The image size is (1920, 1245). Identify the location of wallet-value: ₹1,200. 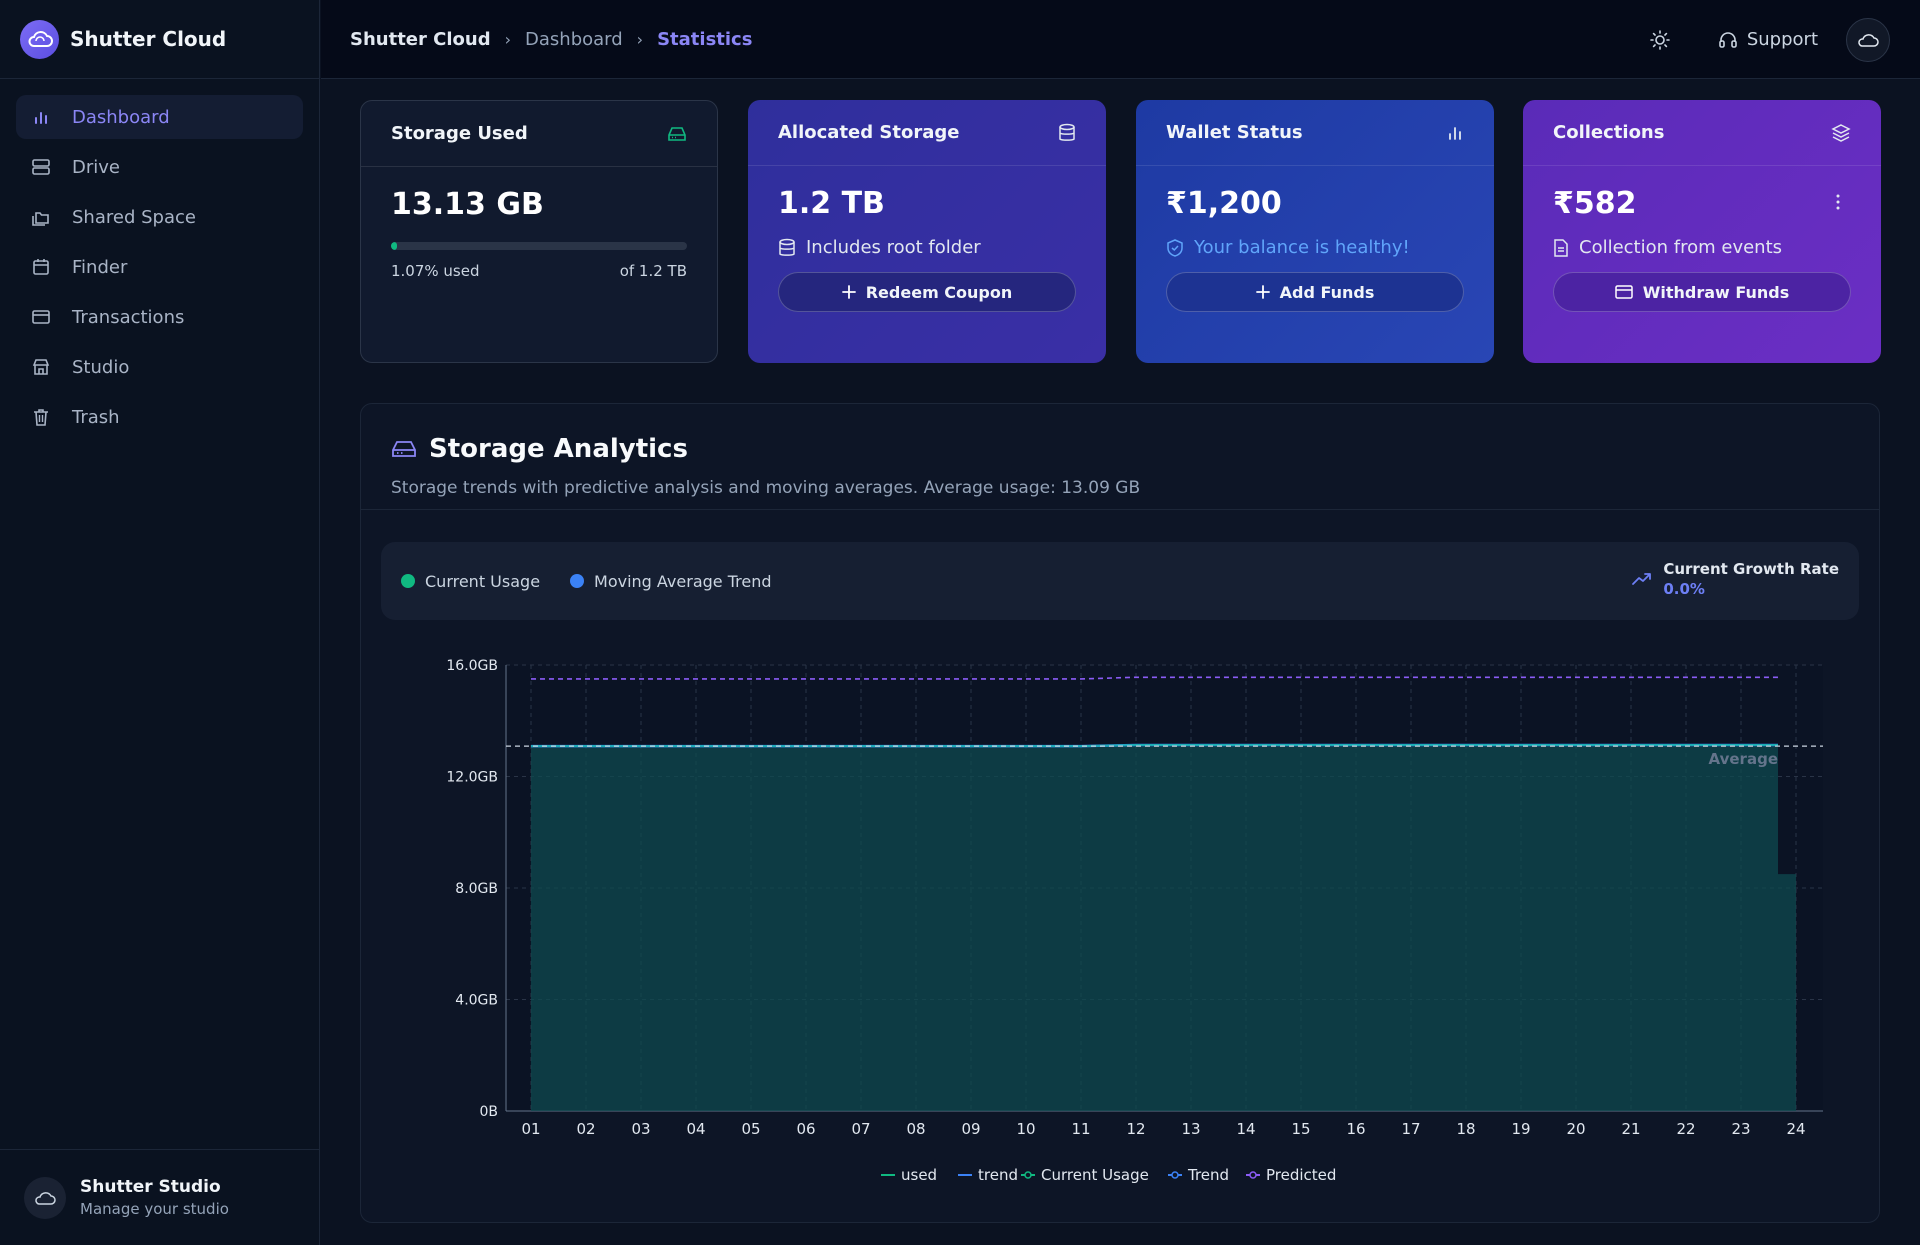
(1224, 203).